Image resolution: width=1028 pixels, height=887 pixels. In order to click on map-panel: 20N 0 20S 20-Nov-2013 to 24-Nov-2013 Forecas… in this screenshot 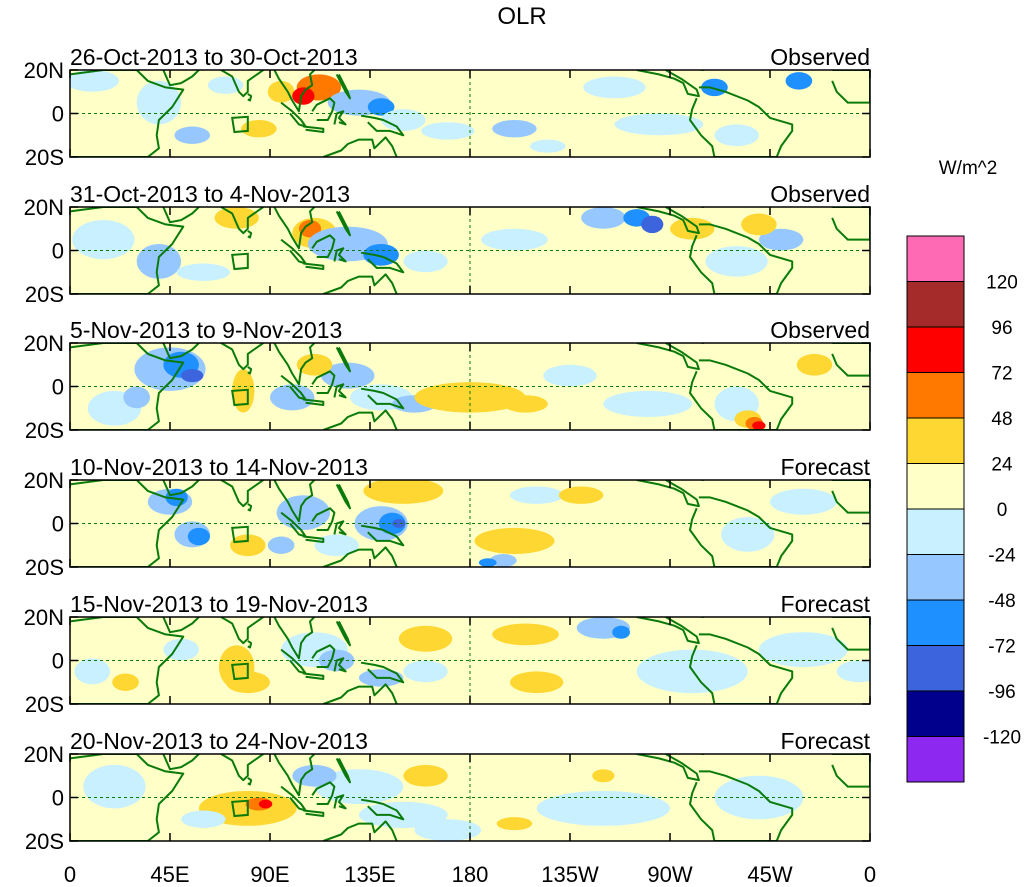, I will do `click(447, 791)`.